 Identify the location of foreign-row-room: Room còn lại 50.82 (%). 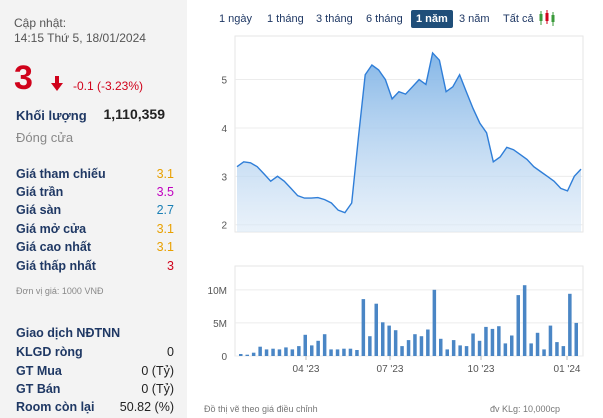
(95, 409).